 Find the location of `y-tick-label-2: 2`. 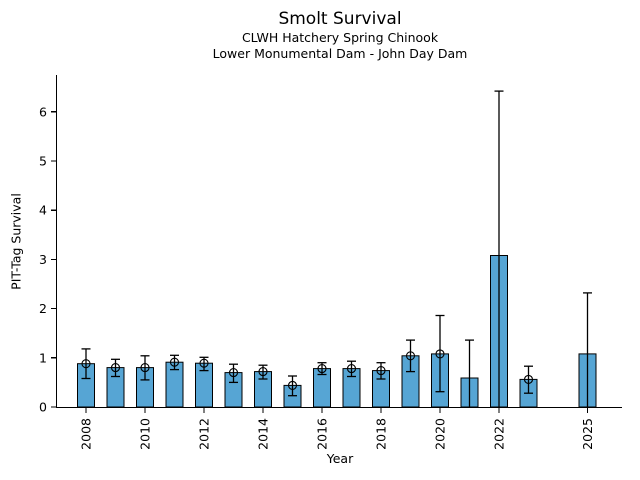

y-tick-label-2: 2 is located at coordinates (43, 308).